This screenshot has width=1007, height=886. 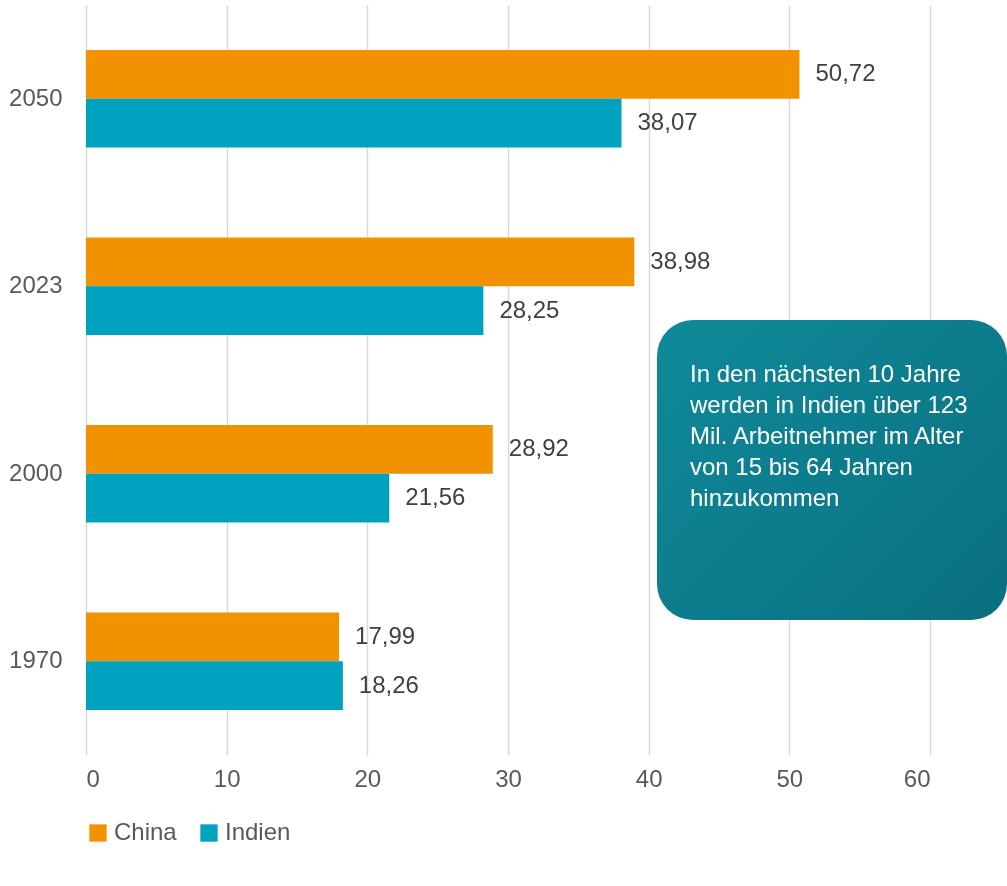 What do you see at coordinates (649, 778) in the screenshot?
I see `x-tick-label: 40` at bounding box center [649, 778].